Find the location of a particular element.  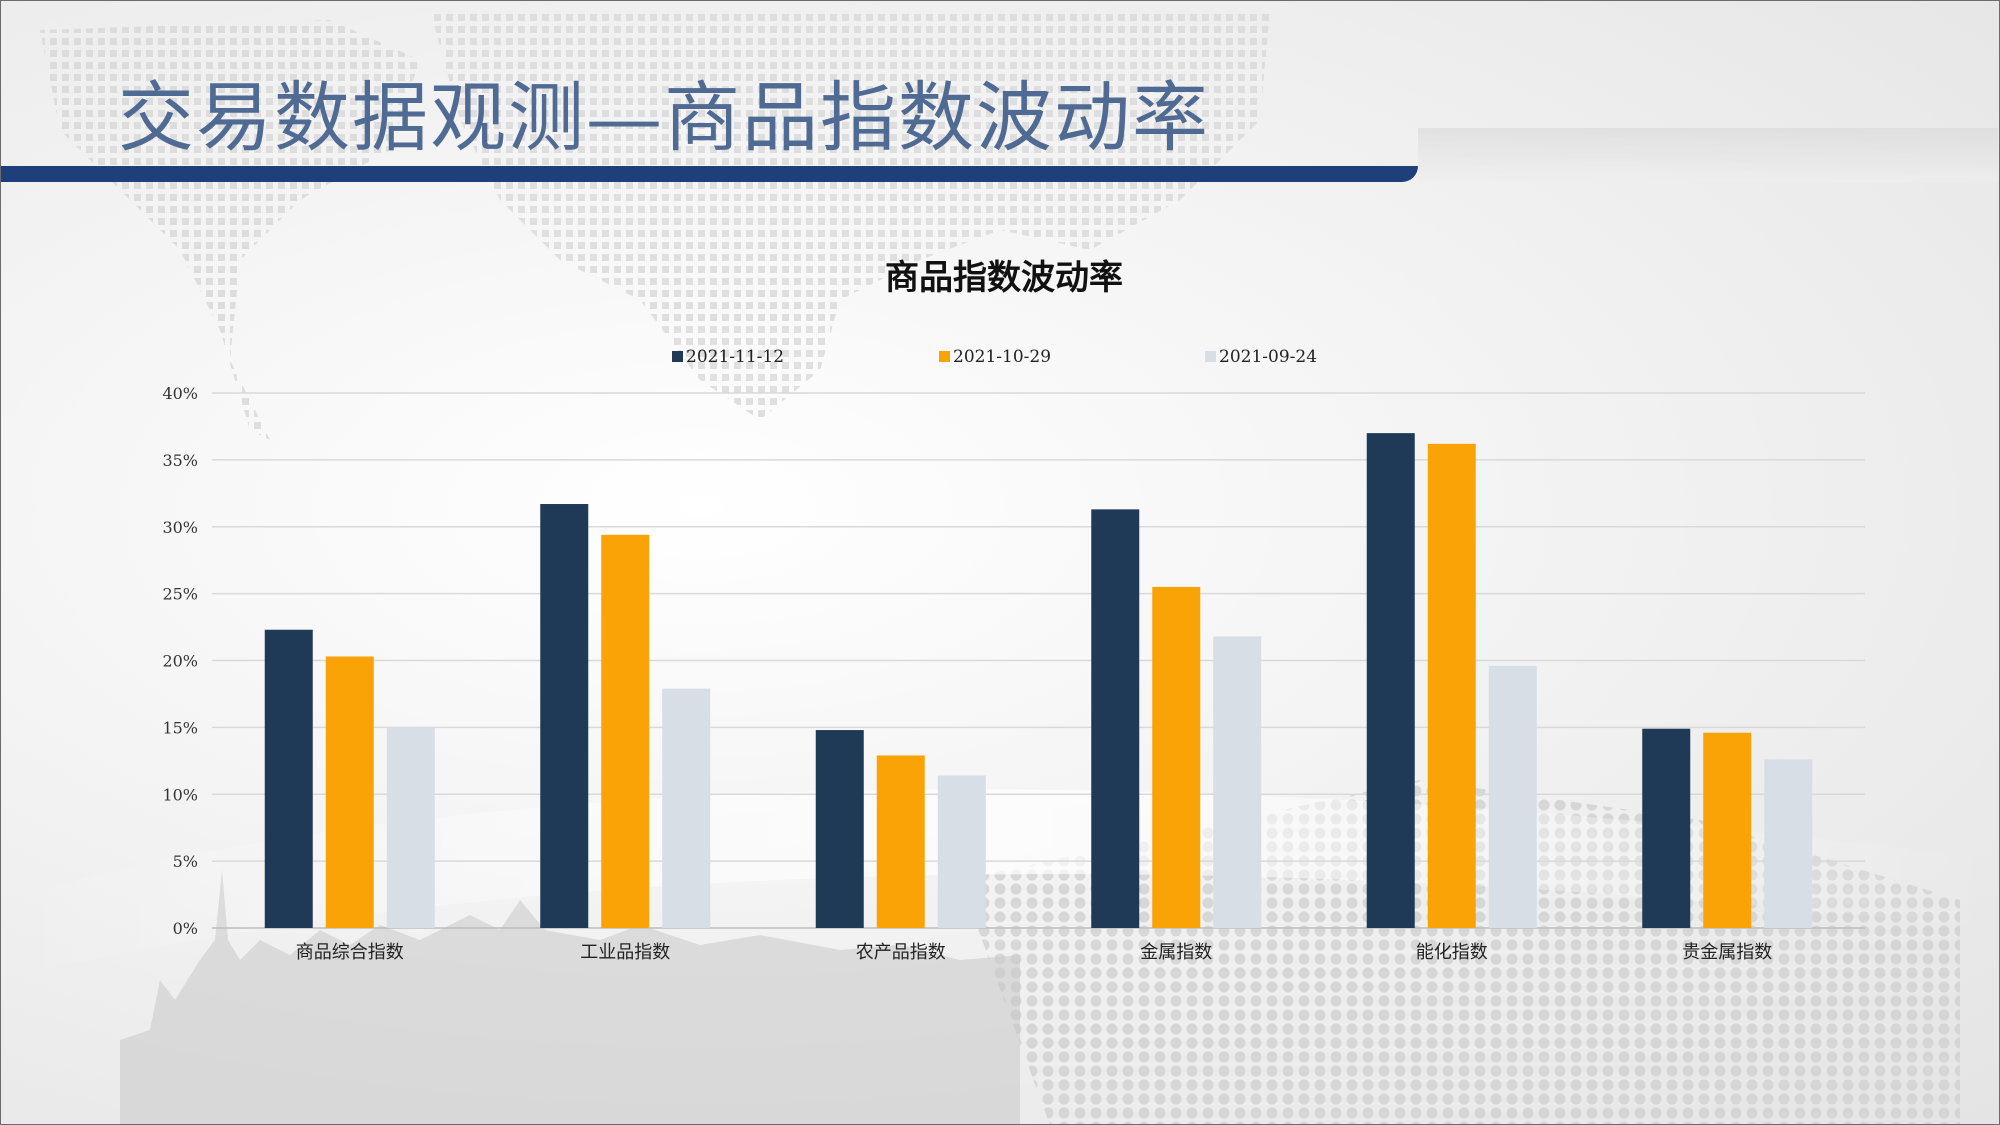

x-category-label: 贵金属指数 is located at coordinates (1727, 952).